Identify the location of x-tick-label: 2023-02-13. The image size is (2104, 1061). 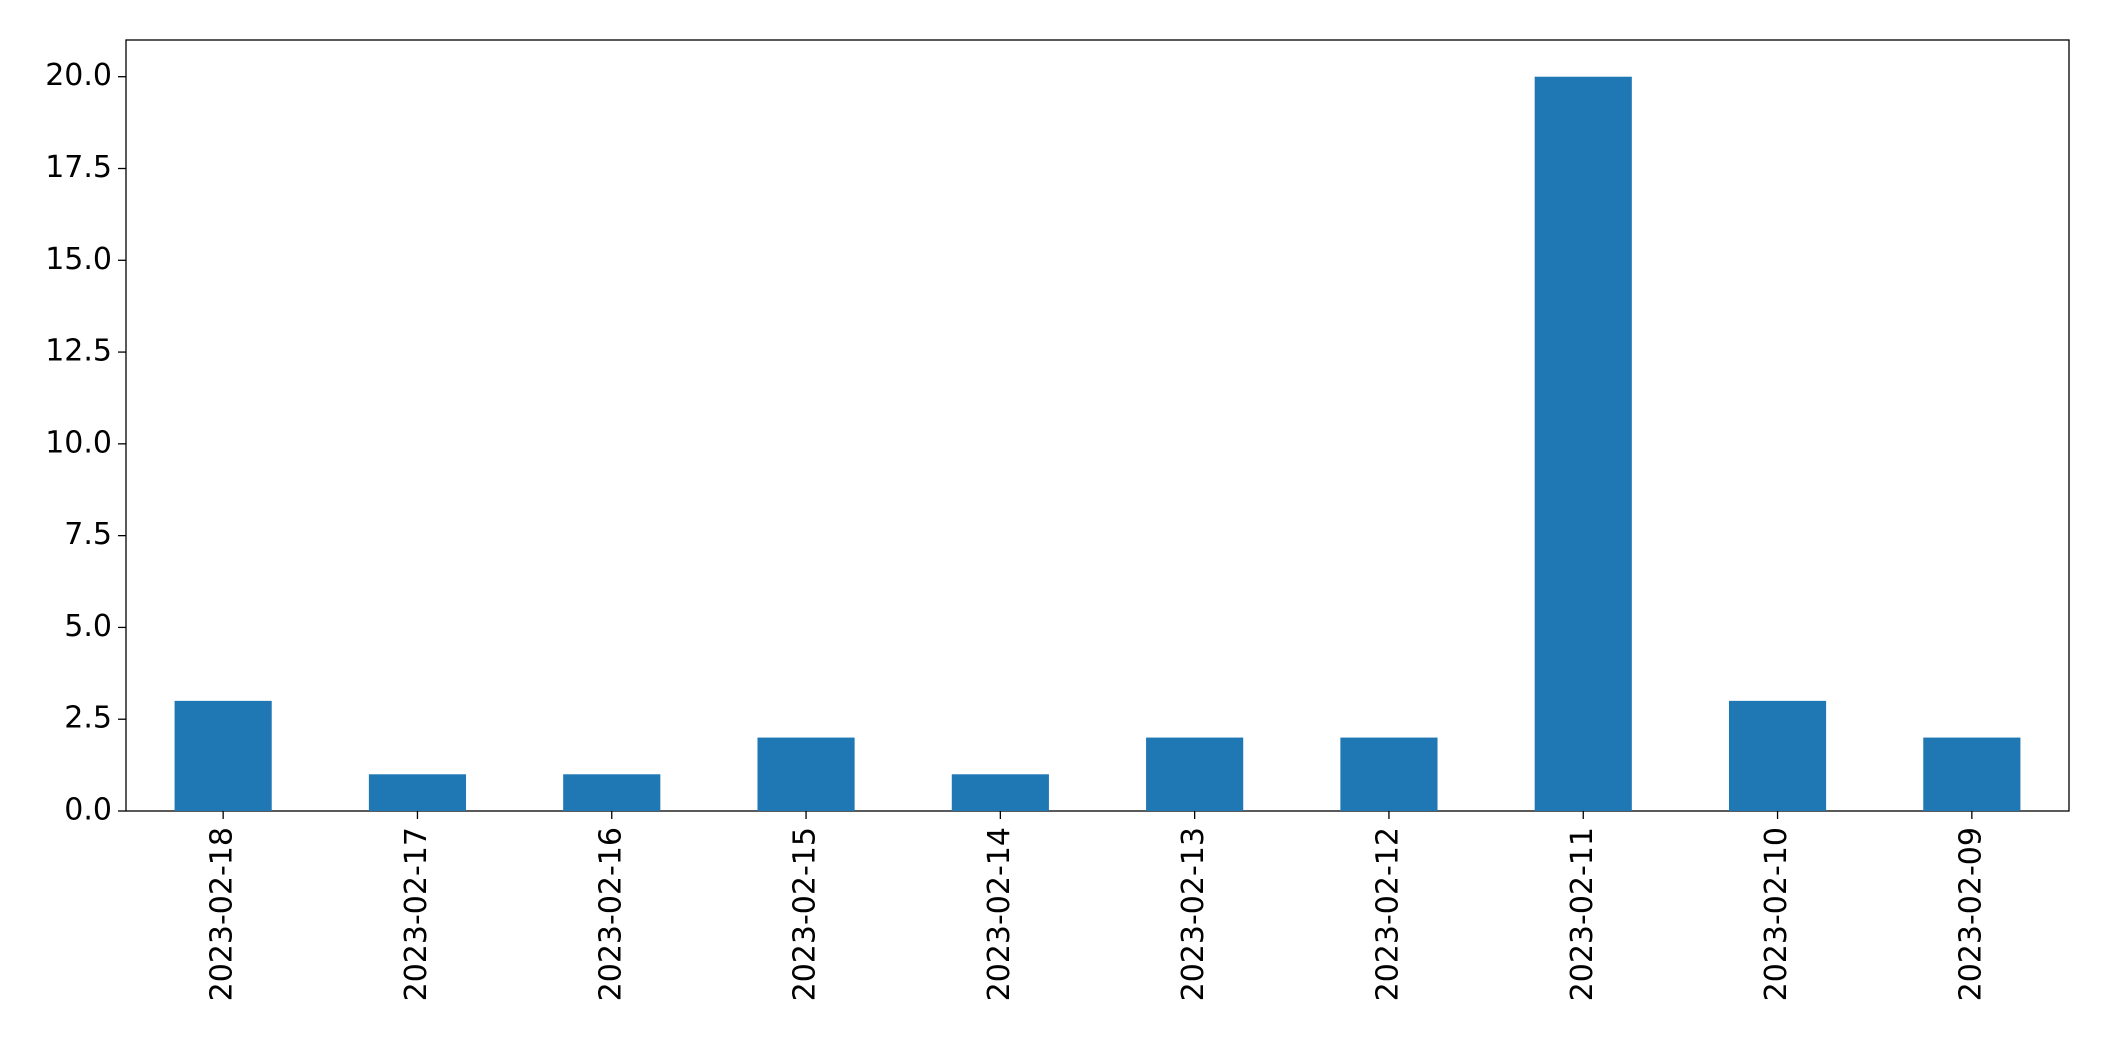
(1193, 914).